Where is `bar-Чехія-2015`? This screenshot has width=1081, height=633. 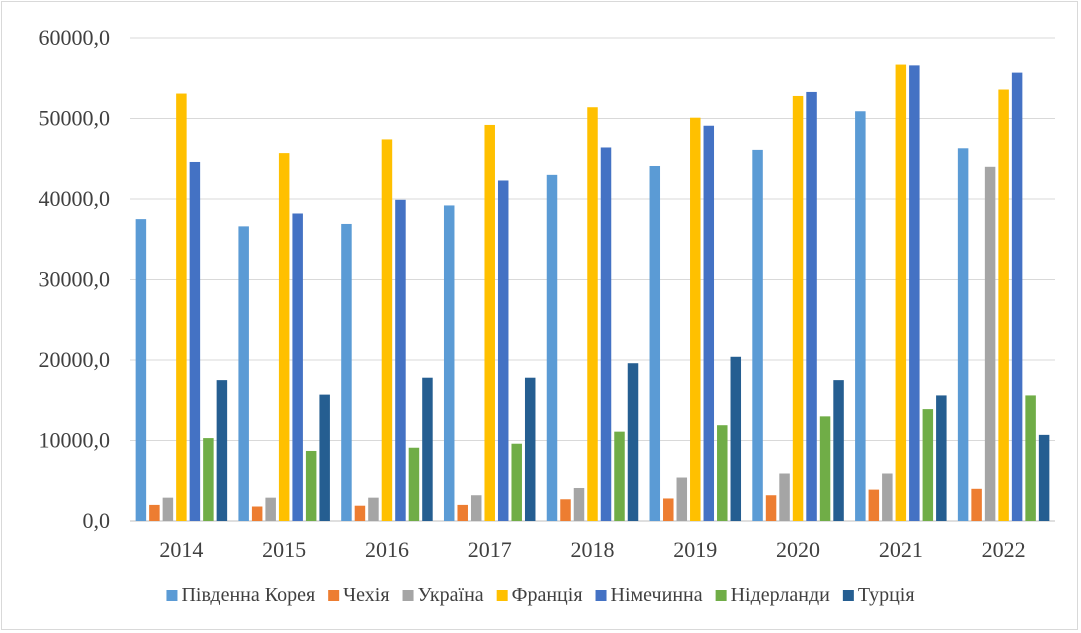
bar-Чехія-2015 is located at coordinates (257, 513).